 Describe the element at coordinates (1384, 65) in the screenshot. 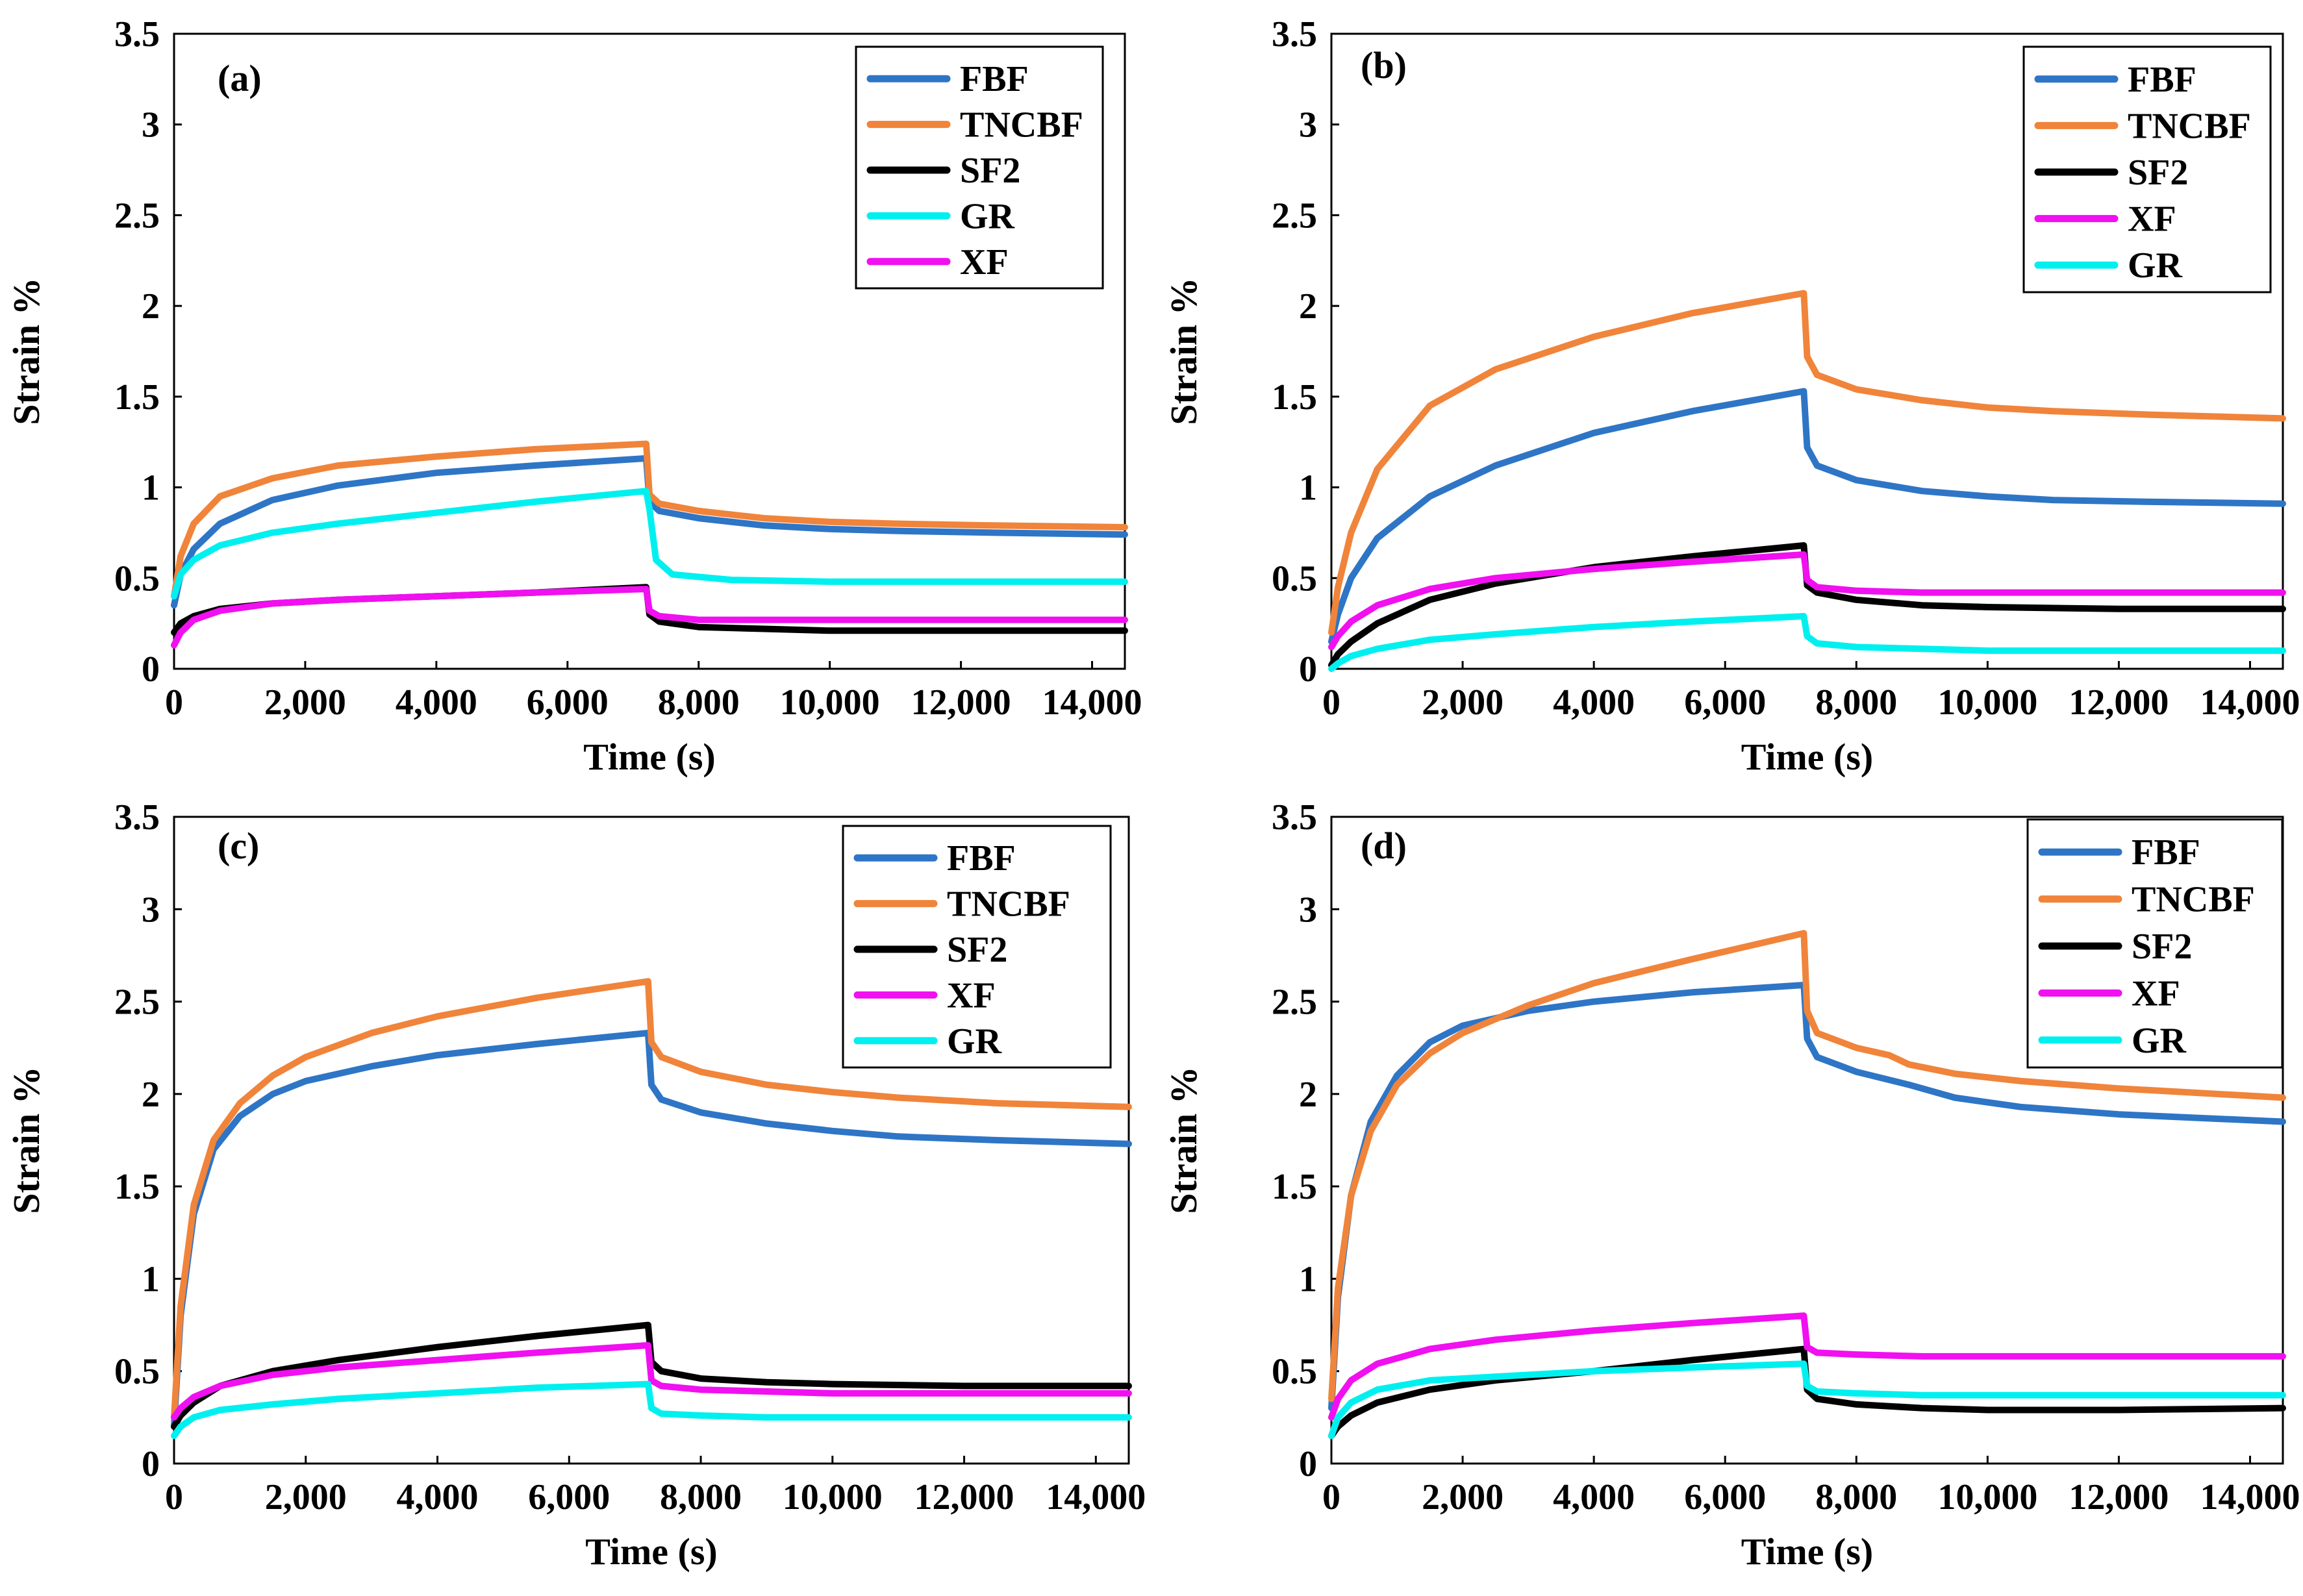

I see `panel-label: (b)` at that location.